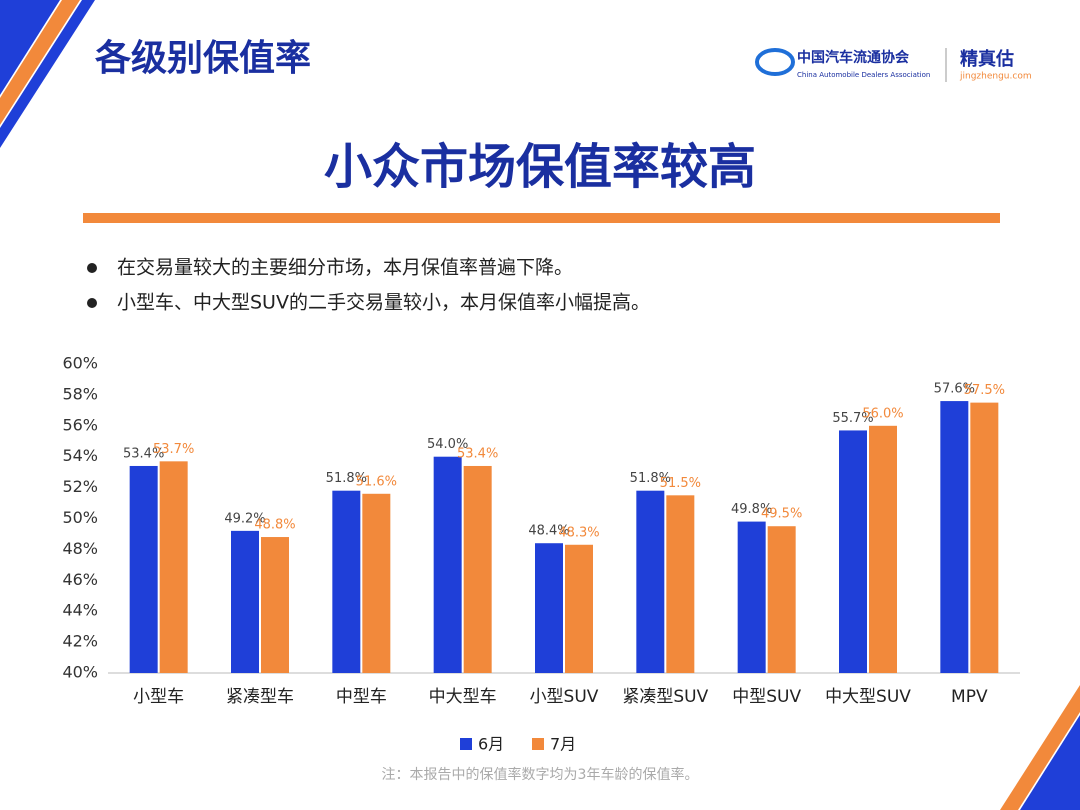 This screenshot has height=810, width=1080. What do you see at coordinates (781, 514) in the screenshot?
I see `data-label: 49.5%` at bounding box center [781, 514].